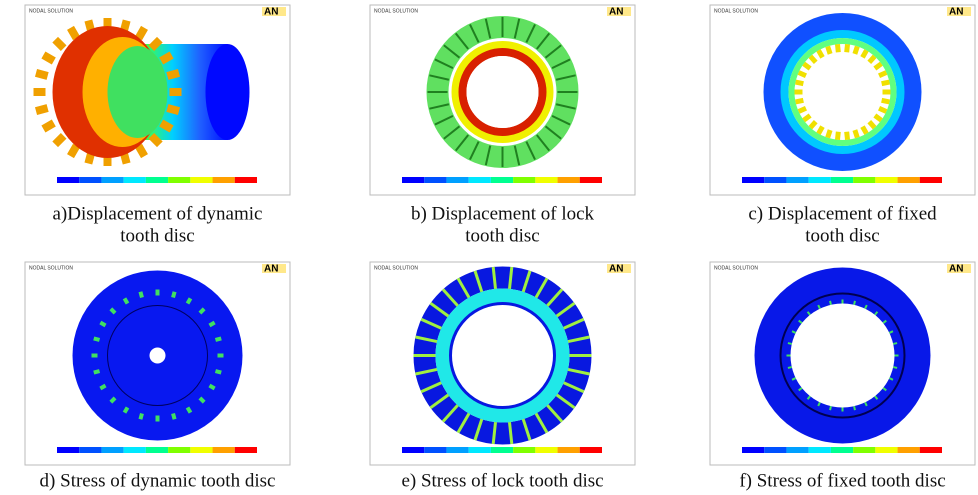  Describe the element at coordinates (137, 92) in the screenshot. I see `hub` at that location.